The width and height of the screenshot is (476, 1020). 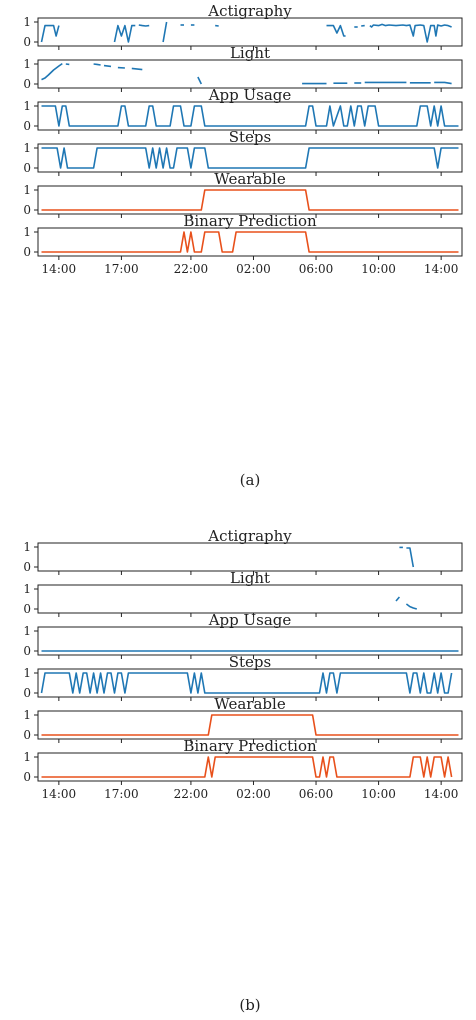 I want to click on figure-caption: (b), so click(x=249, y=1005).